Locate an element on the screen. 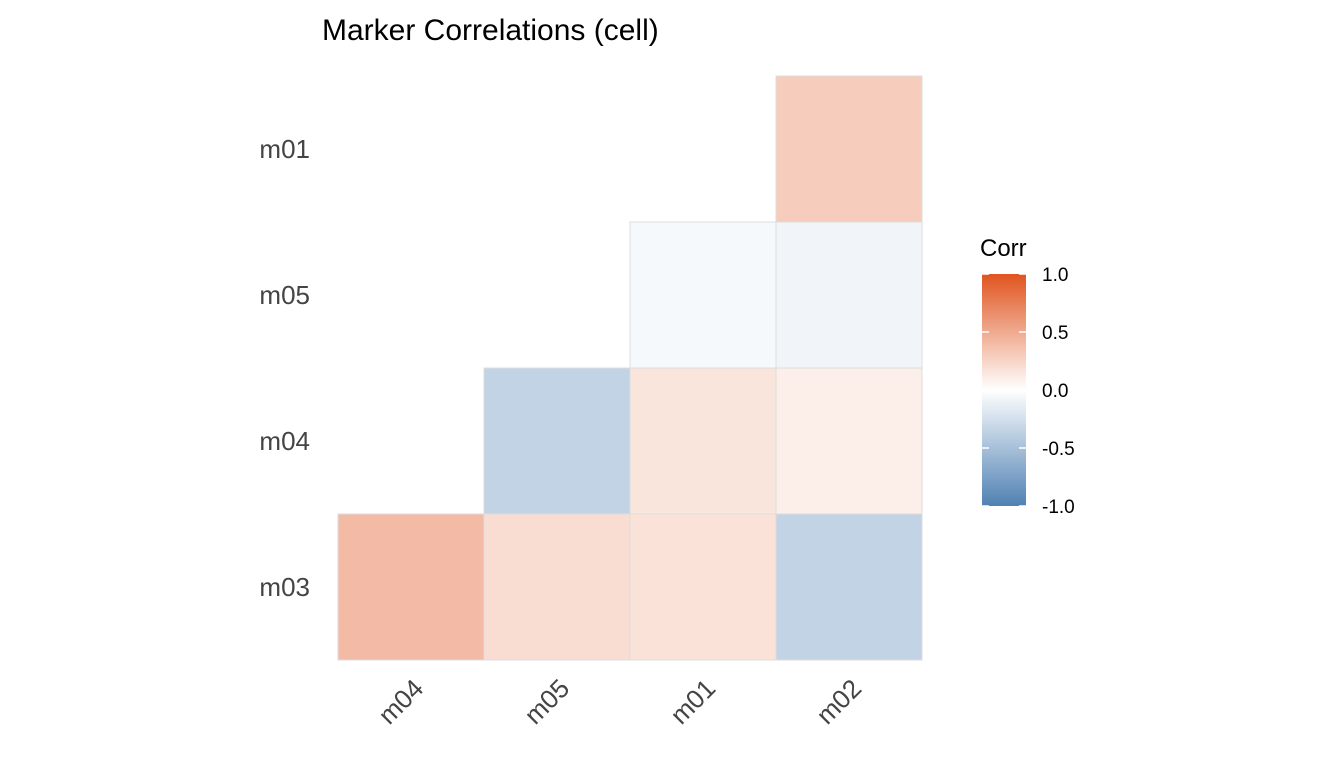 The height and width of the screenshot is (768, 1344). legend-tick-label: 0.0 is located at coordinates (1055, 391).